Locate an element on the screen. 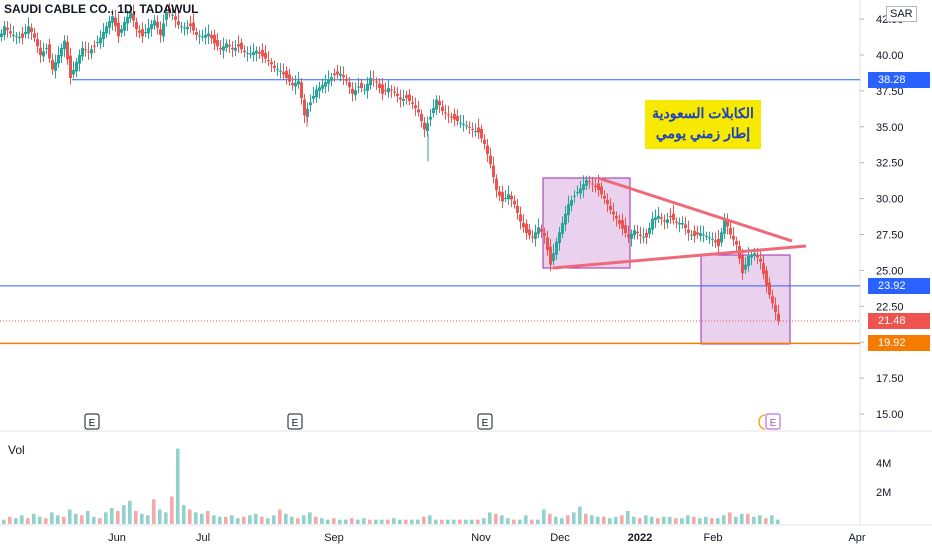 This screenshot has width=932, height=550. x-tick-label: Apr is located at coordinates (856, 538).